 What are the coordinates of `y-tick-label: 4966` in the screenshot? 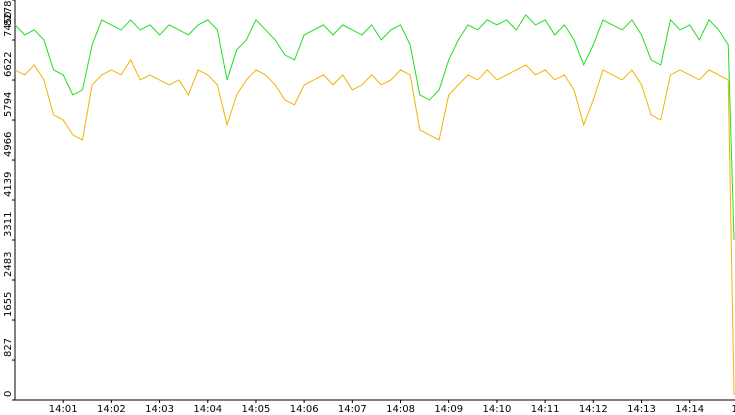 It's located at (8, 144).